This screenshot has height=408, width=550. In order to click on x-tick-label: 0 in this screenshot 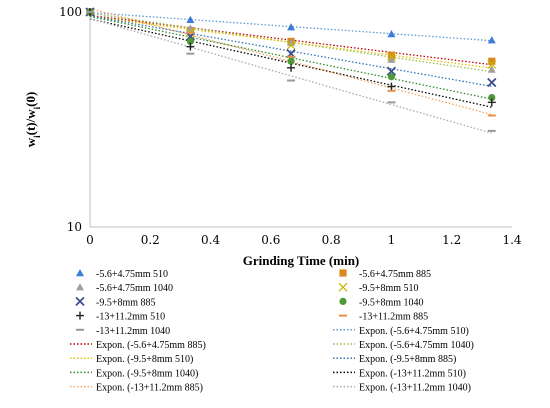, I will do `click(90, 240)`.